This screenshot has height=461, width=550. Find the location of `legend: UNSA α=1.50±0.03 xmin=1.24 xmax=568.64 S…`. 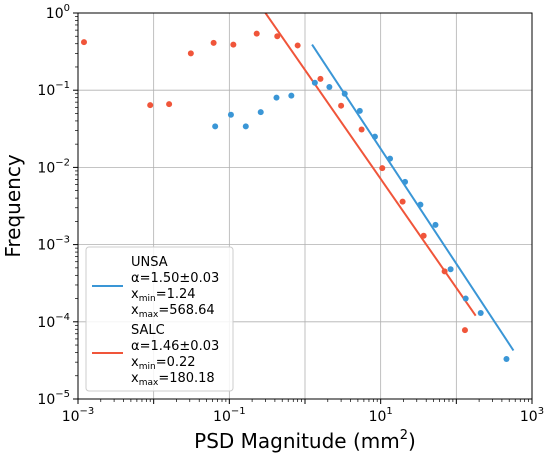

legend: UNSA α=1.50±0.03 xmin=1.24 xmax=568.64 S… is located at coordinates (159, 319).